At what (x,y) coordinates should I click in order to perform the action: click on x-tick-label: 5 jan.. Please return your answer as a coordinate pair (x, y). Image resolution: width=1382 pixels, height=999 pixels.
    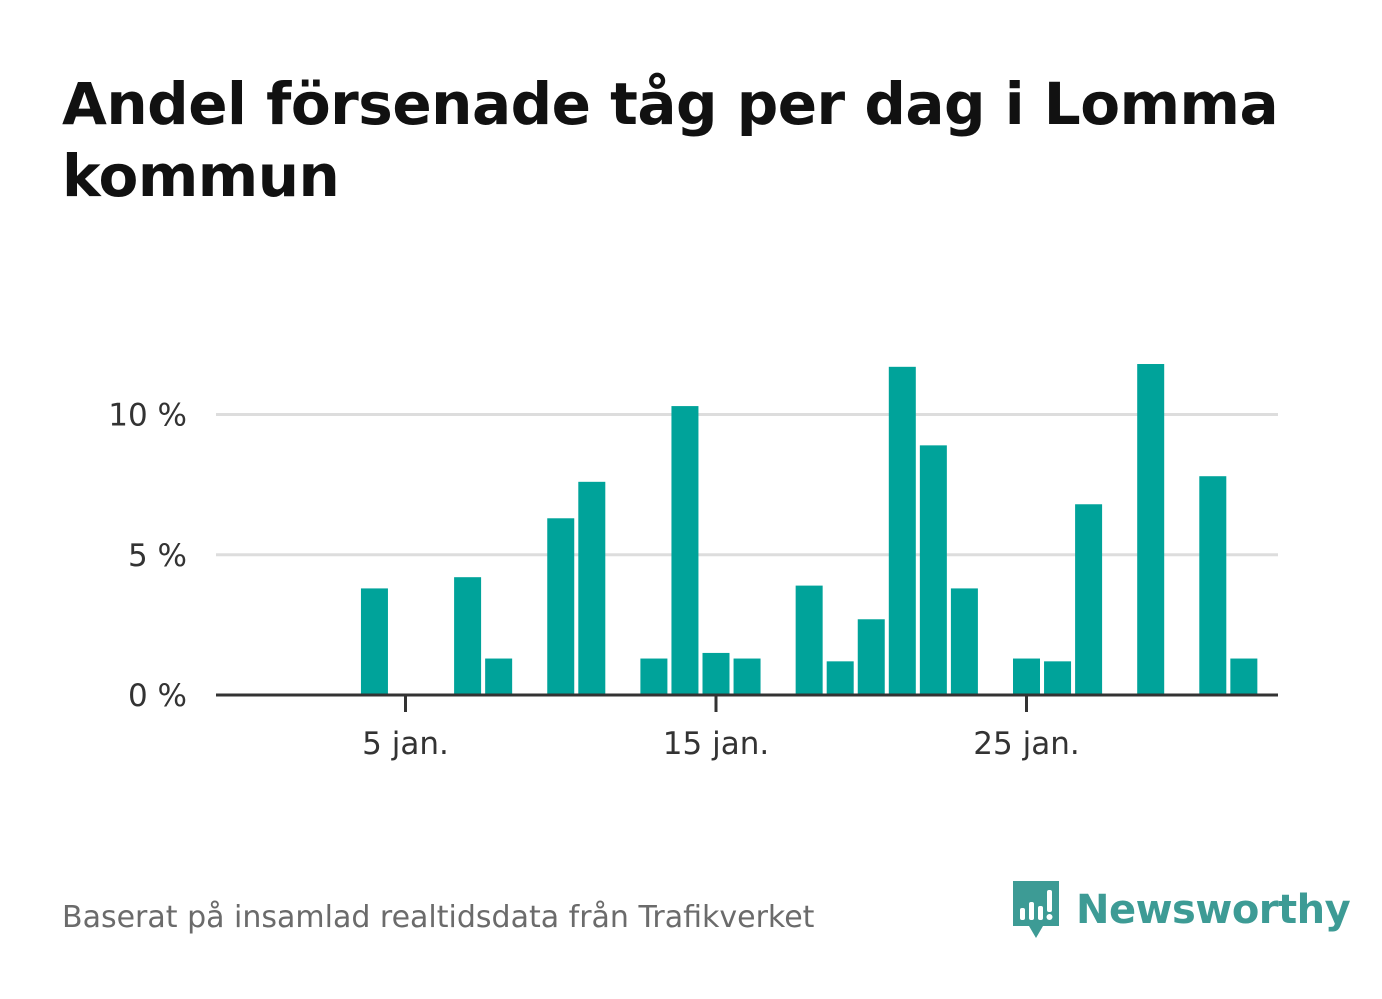
    Looking at the image, I should click on (405, 744).